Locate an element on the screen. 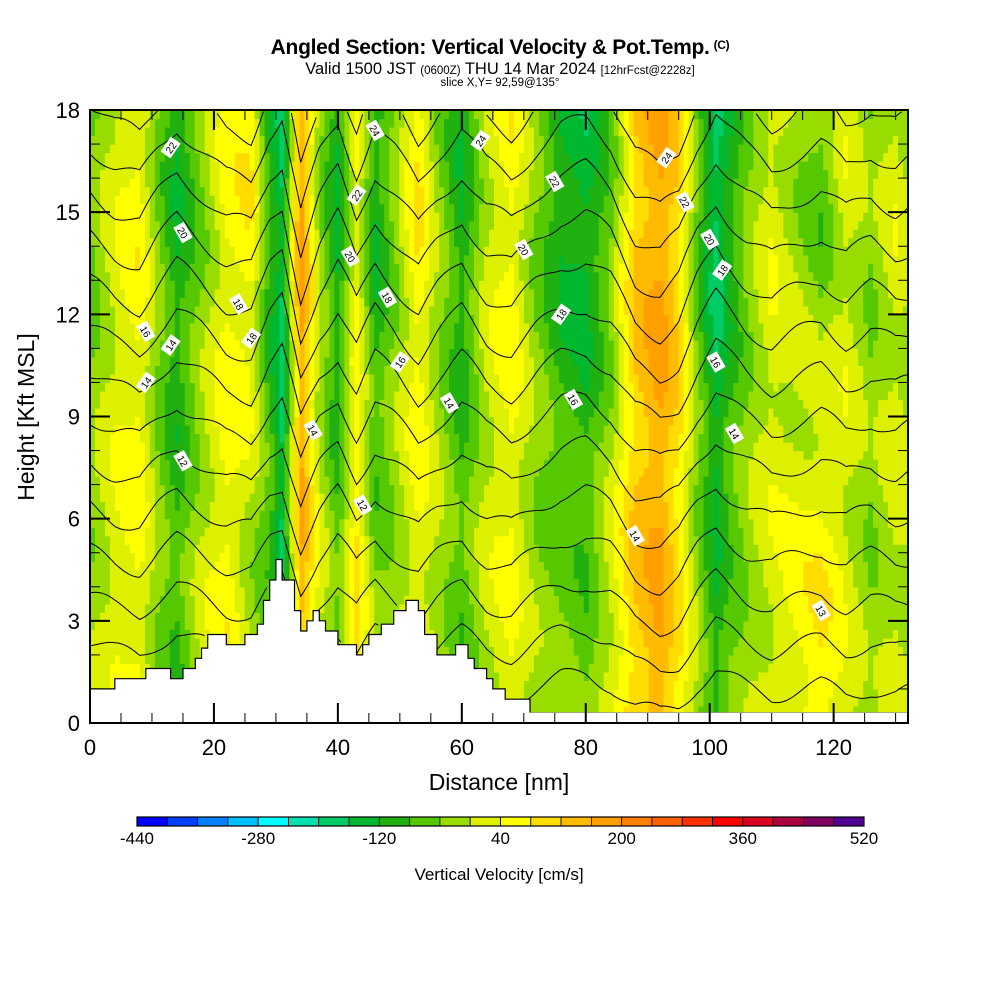  terrain is located at coordinates (499, 641).